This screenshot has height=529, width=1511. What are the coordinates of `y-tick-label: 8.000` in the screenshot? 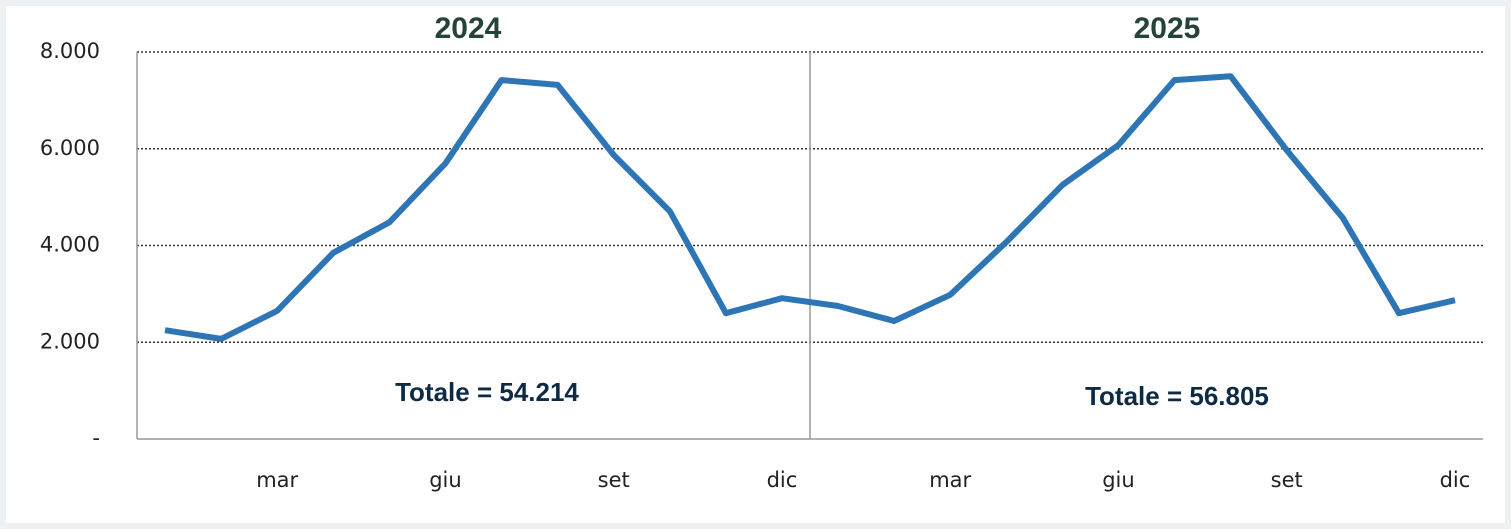 It's located at (70, 51).